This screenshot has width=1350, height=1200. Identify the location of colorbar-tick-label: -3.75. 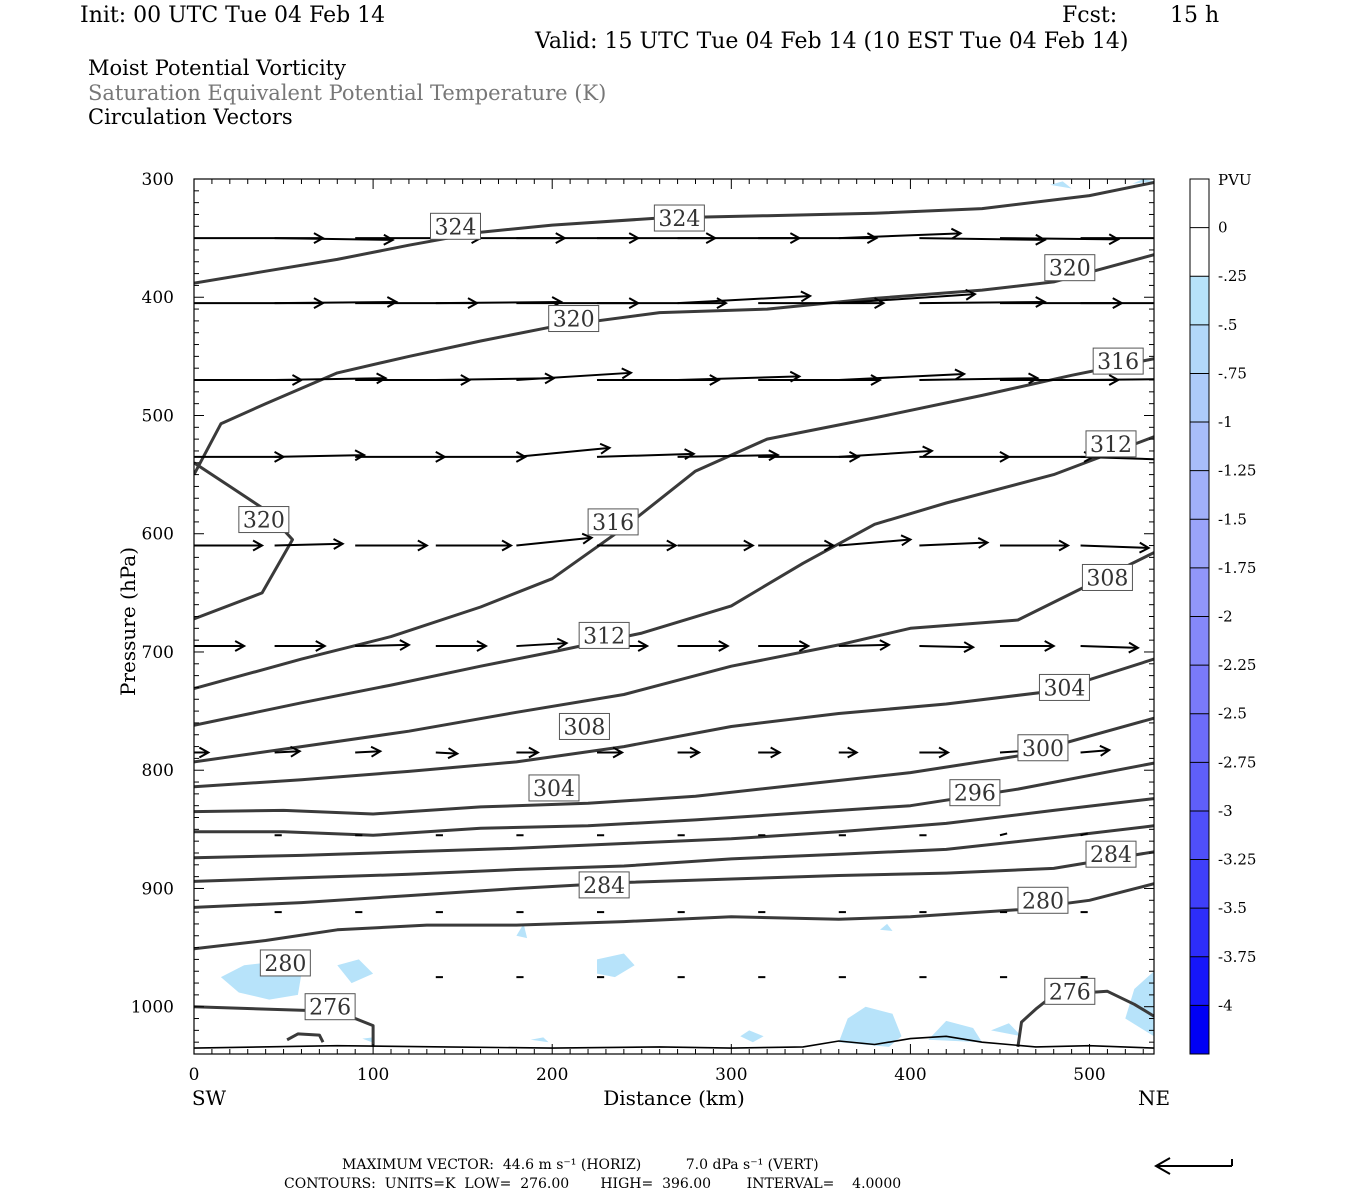
(1237, 957).